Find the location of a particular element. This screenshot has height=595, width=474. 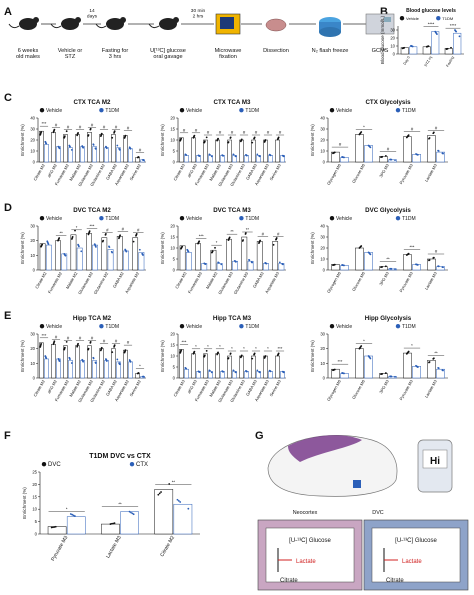

x-tick-label: Glutamate M2 is located at coordinates (85, 282).